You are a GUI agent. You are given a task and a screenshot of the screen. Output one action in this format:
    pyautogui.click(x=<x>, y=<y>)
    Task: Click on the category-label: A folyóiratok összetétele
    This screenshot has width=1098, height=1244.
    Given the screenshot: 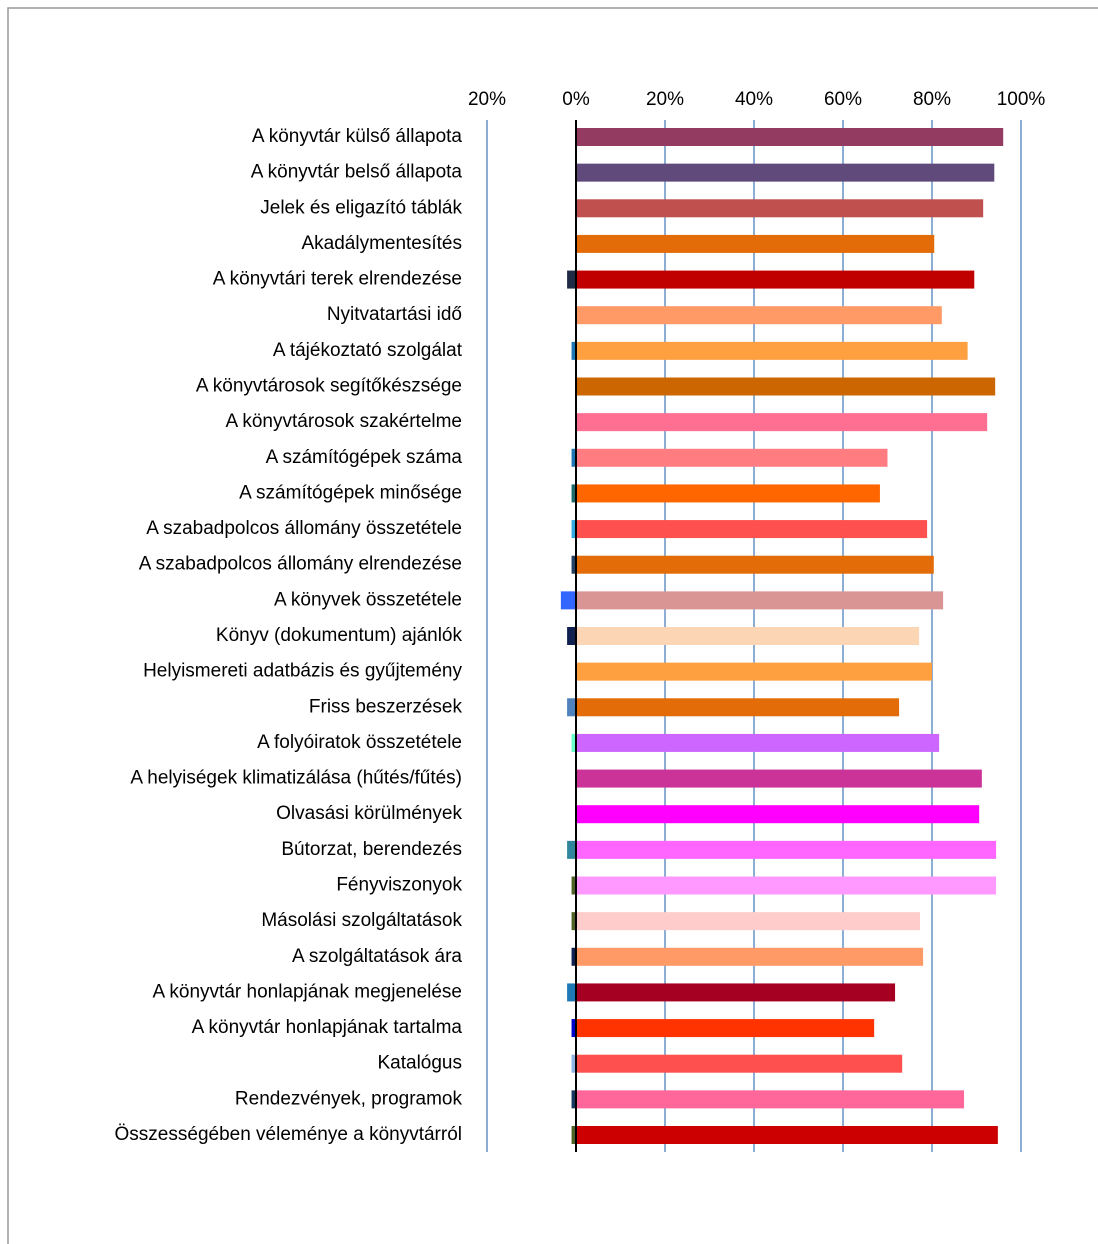 What is the action you would take?
    pyautogui.click(x=359, y=742)
    